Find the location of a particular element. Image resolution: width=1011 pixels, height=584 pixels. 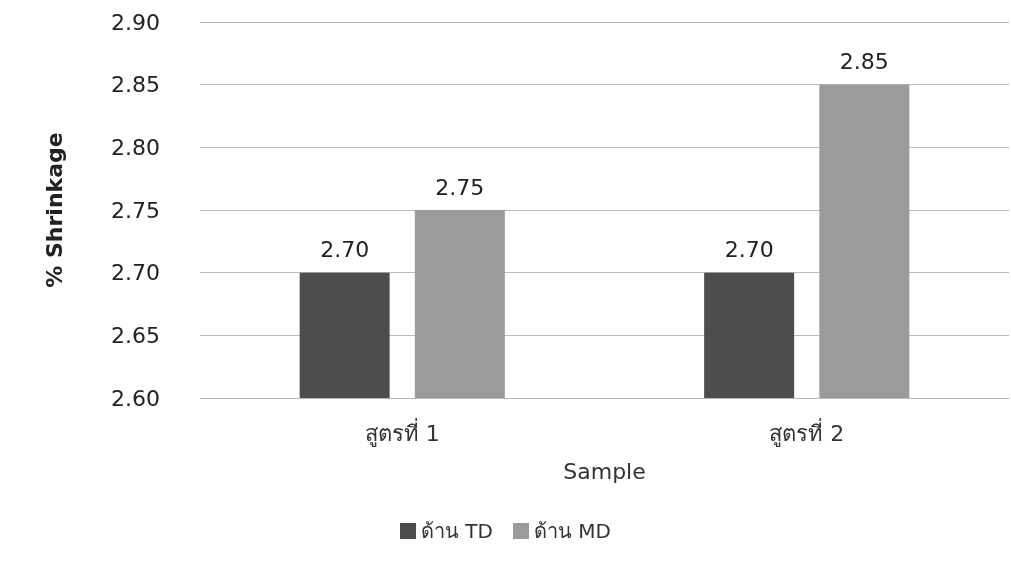

y-tick-label: 2.70 is located at coordinates (135, 273).